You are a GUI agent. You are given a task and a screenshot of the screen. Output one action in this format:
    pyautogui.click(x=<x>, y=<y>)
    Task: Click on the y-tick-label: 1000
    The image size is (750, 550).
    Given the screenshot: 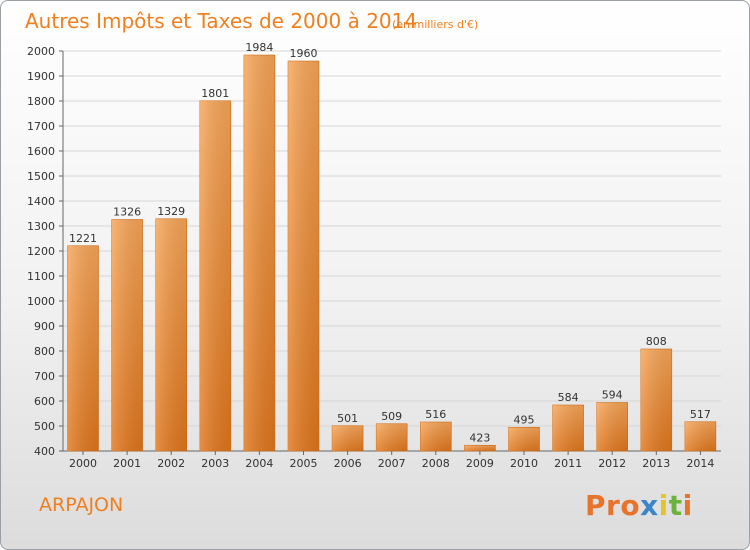 What is the action you would take?
    pyautogui.click(x=41, y=301)
    